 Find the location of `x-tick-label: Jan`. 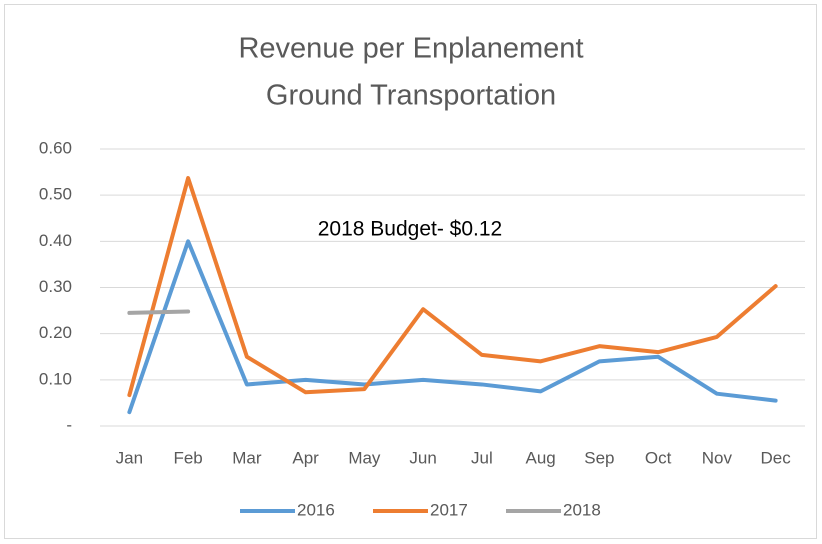

x-tick-label: Jan is located at coordinates (129, 457).